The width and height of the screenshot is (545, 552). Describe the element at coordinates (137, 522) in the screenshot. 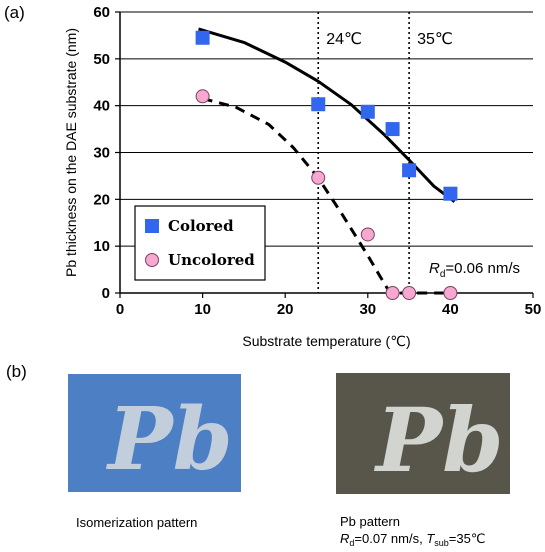

I see `isomerization-caption: Isomerization pattern` at that location.